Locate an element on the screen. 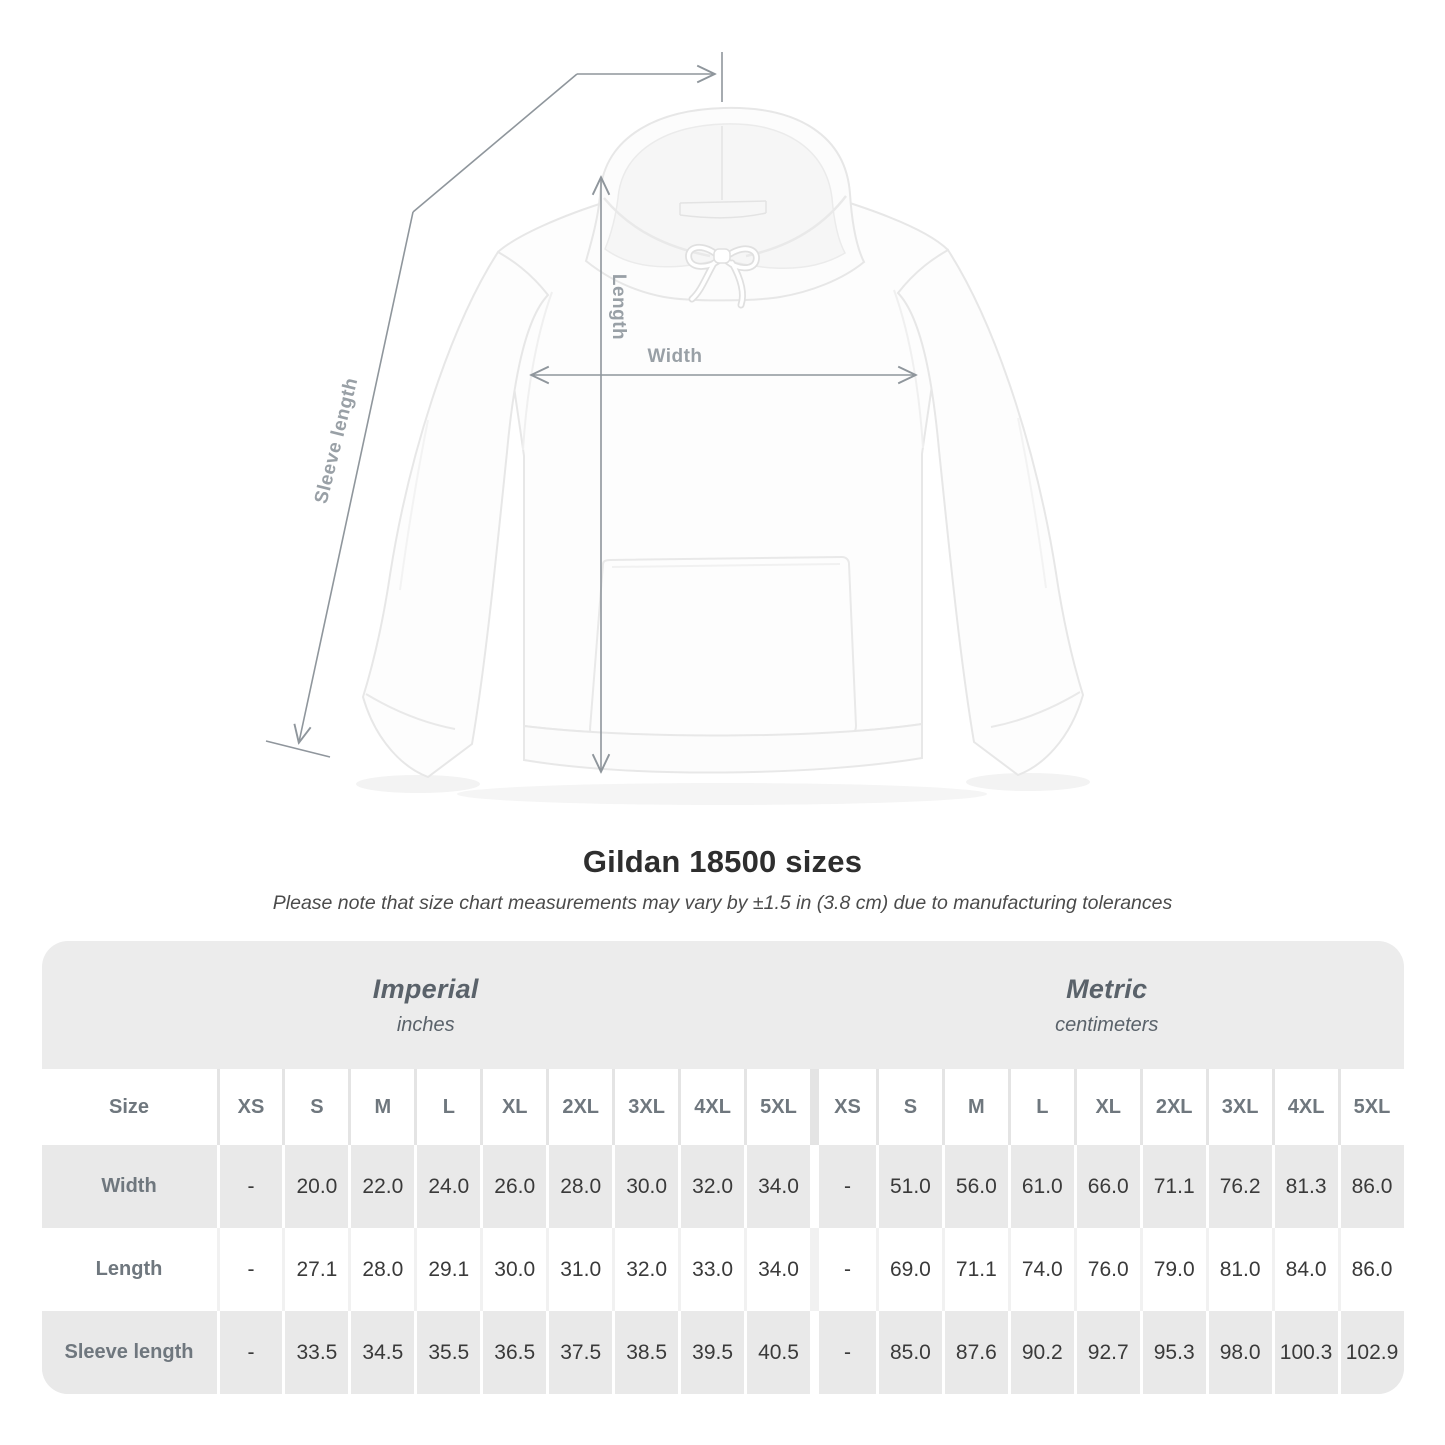 This screenshot has height=1445, width=1445. length-measure-label: Length is located at coordinates (618, 307).